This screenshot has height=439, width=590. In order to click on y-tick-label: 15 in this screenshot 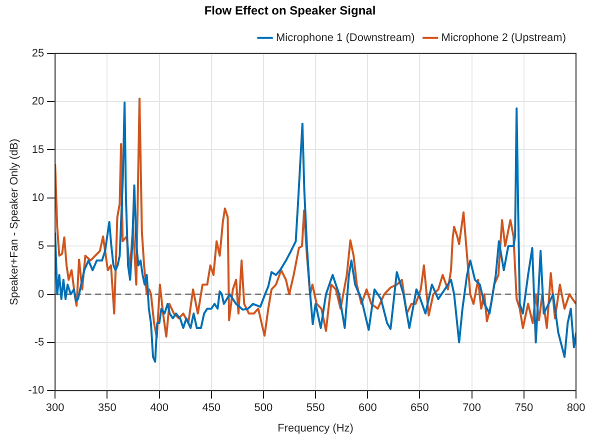, I will do `click(38, 150)`.